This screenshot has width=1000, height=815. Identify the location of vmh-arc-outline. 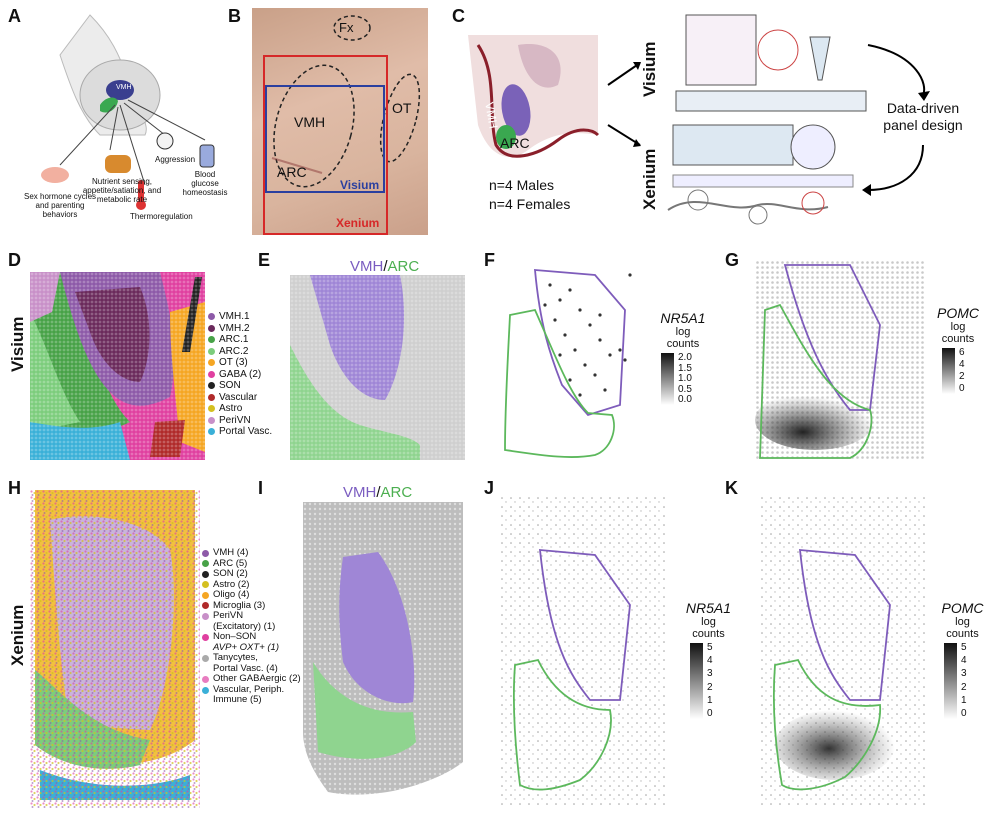
(314, 126).